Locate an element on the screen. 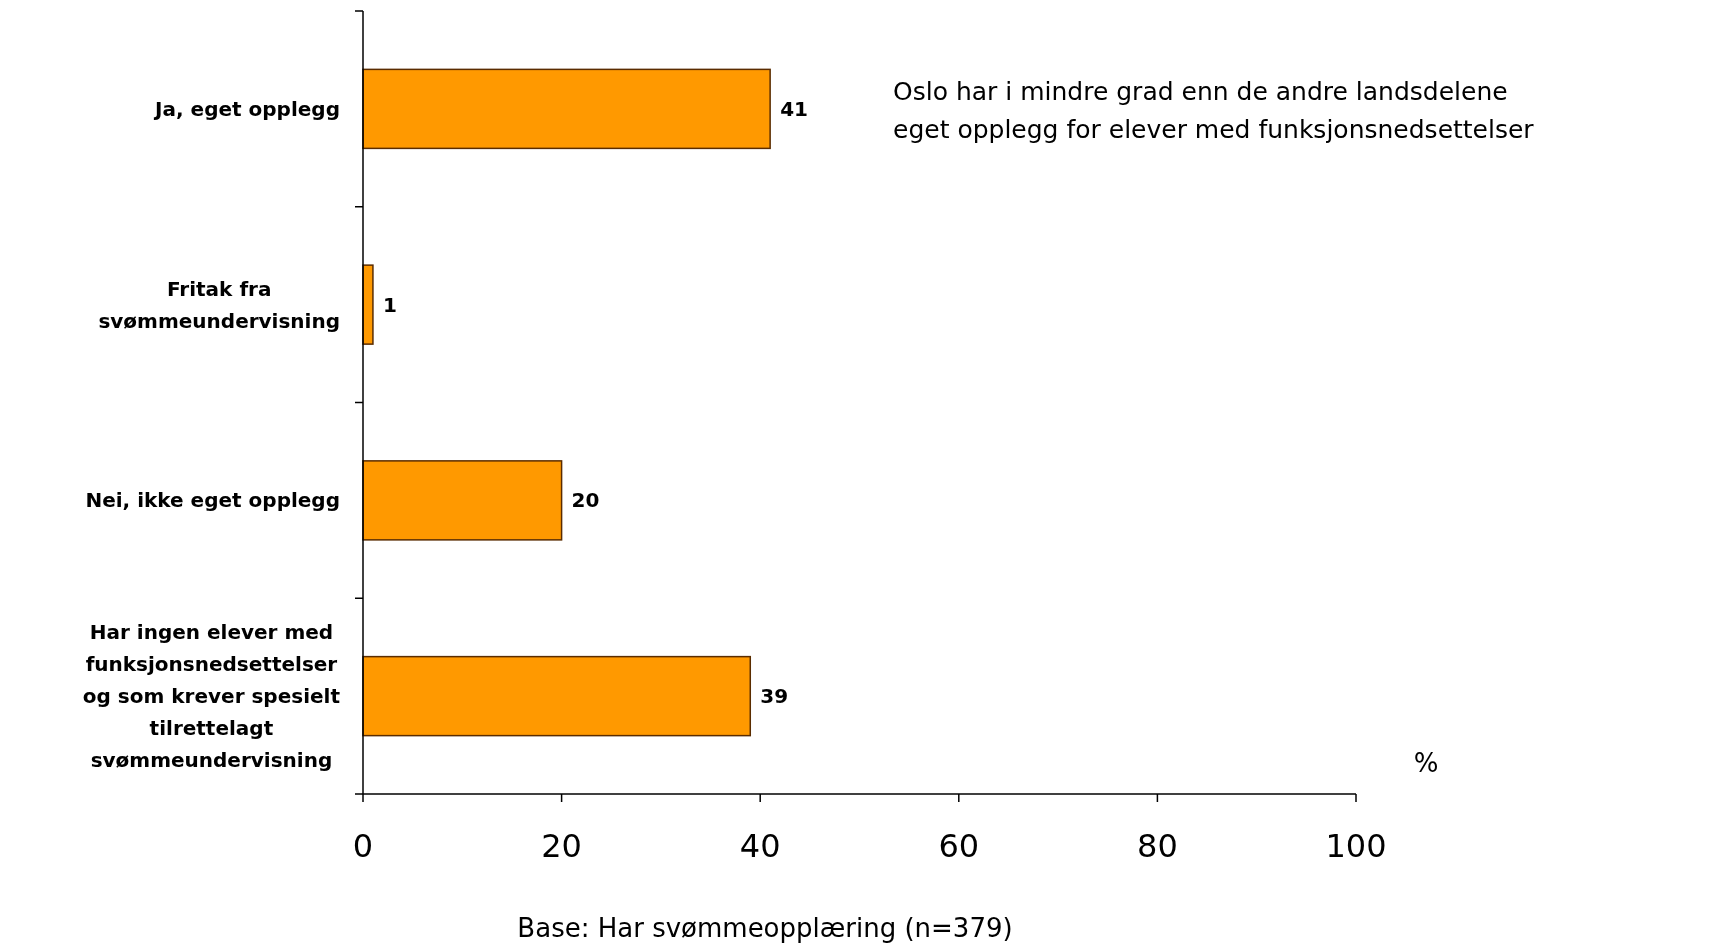 The width and height of the screenshot is (1724, 947). x-axis-title: % is located at coordinates (1426, 763).